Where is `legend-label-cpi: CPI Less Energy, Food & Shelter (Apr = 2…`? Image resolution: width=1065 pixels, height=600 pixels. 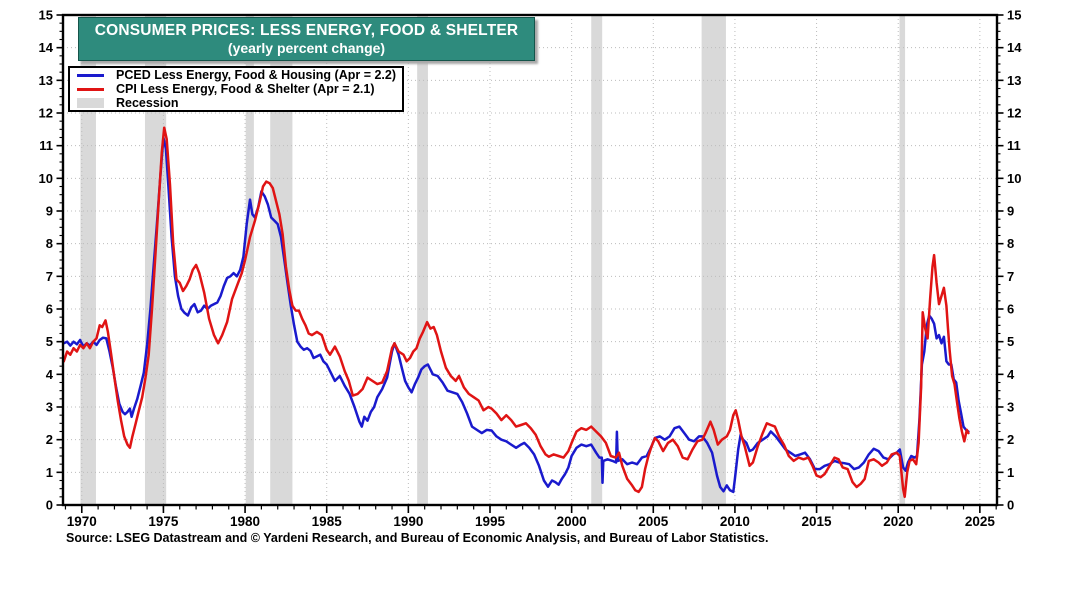
legend-label-cpi: CPI Less Energy, Food & Shelter (Apr = 2… is located at coordinates (245, 89).